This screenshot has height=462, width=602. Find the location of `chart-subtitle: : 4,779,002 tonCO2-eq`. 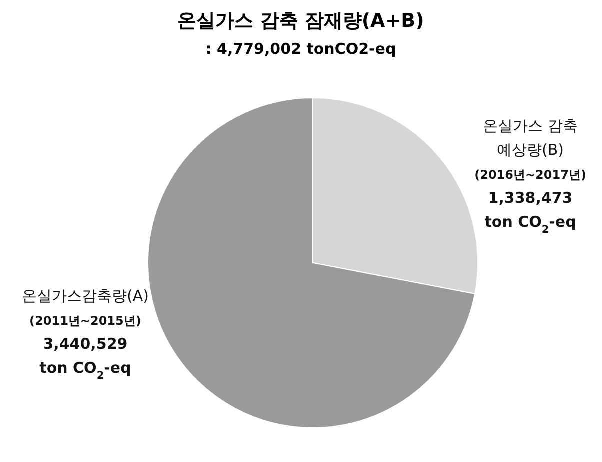

chart-subtitle: : 4,779,002 tonCO2-eq is located at coordinates (301, 49).